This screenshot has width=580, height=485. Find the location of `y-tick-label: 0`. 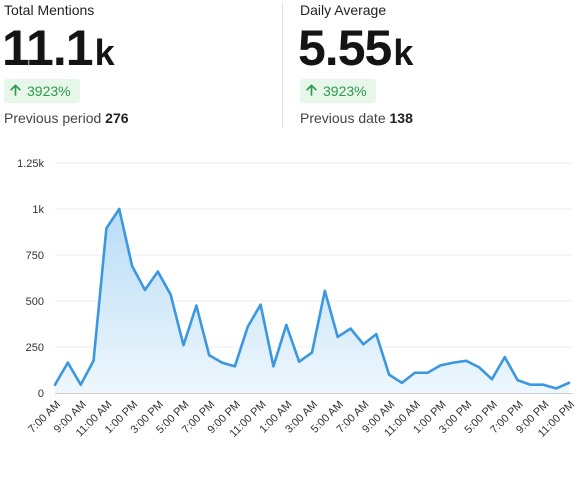

y-tick-label: 0 is located at coordinates (41, 394).